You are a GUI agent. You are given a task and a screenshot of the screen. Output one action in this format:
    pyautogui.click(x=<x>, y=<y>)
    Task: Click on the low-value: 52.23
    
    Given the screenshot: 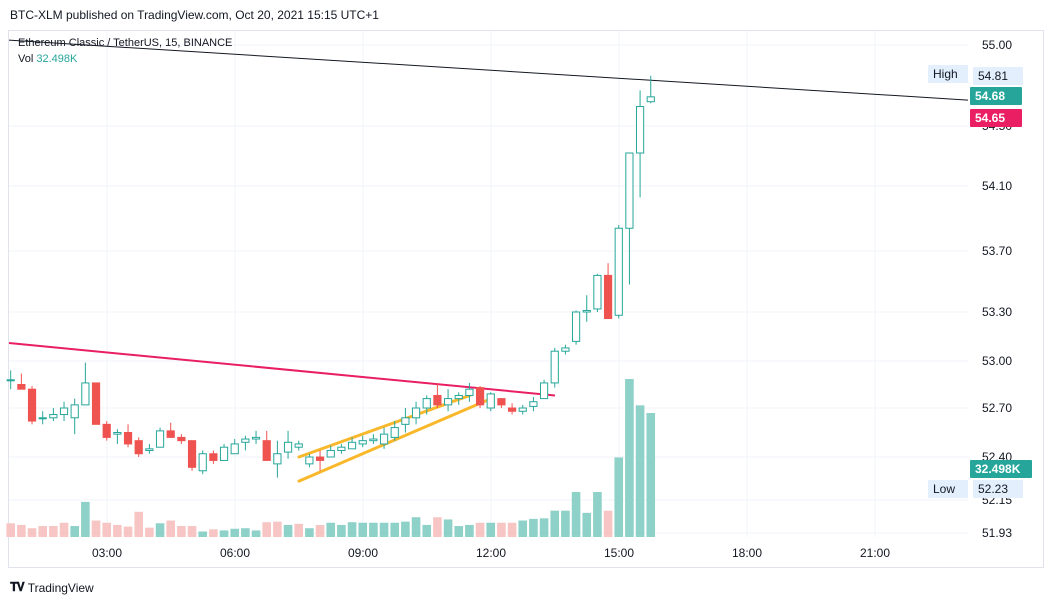 What is the action you would take?
    pyautogui.click(x=993, y=489)
    